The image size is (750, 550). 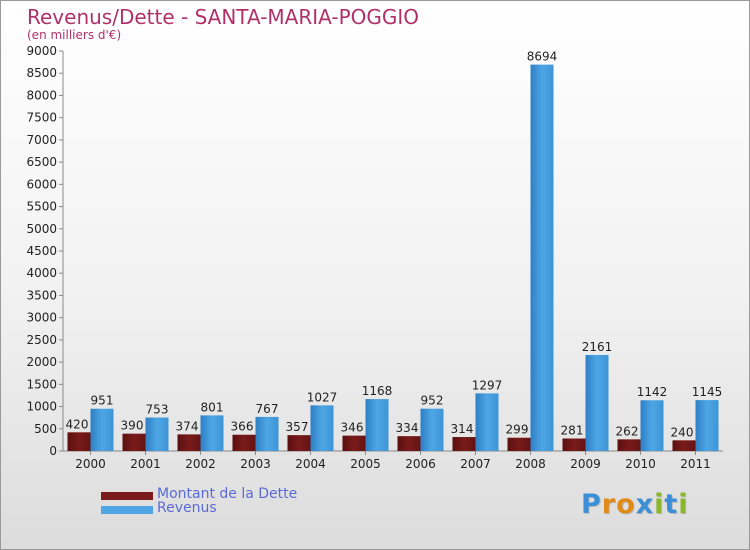 I want to click on y-tick-label: 6500, so click(x=41, y=162).